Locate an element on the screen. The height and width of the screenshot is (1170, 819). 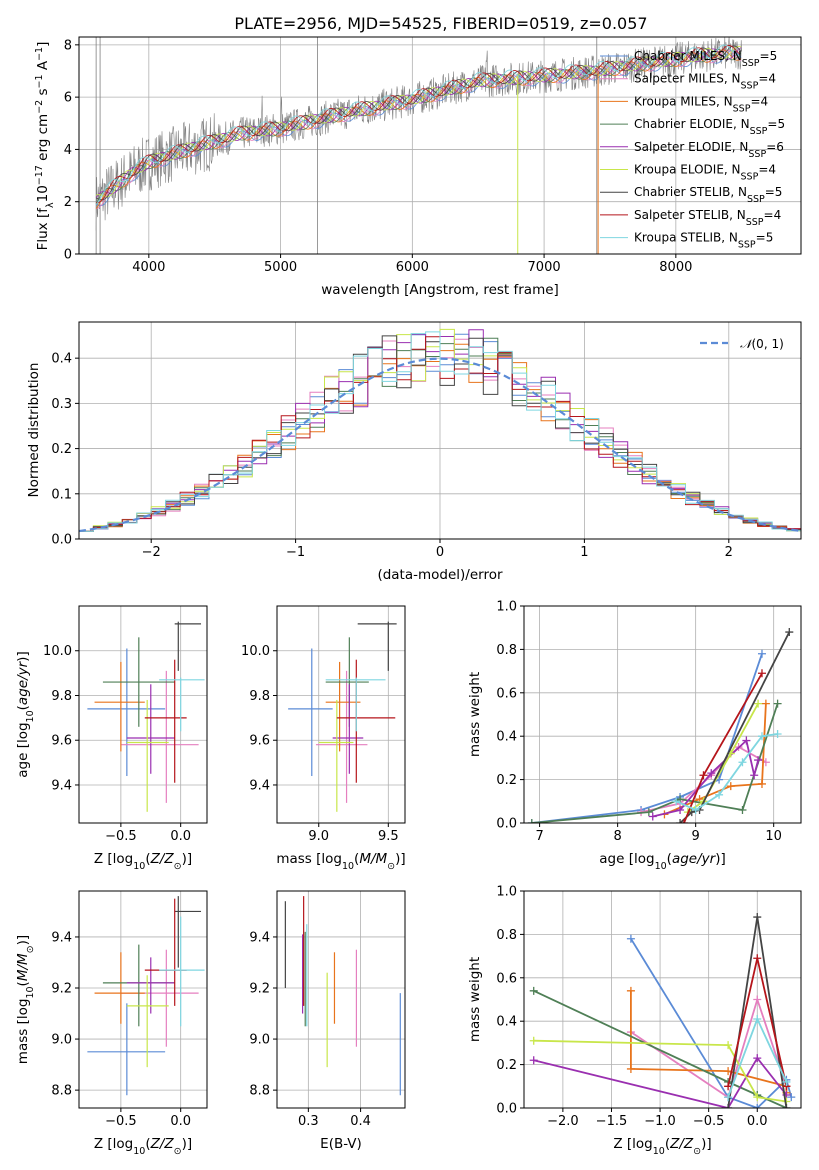
x-tick-label: 9 is located at coordinates (696, 836).